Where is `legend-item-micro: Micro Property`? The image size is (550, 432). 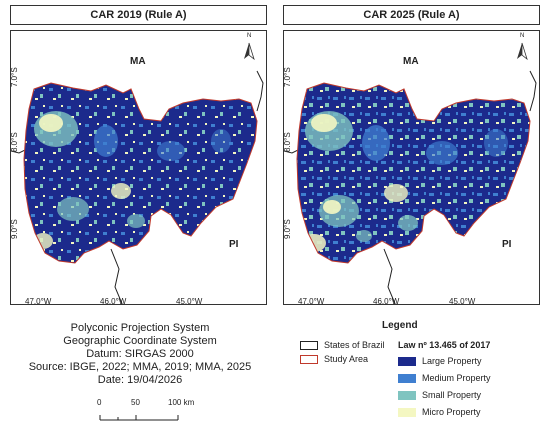 legend-item-micro: Micro Property is located at coordinates (439, 412).